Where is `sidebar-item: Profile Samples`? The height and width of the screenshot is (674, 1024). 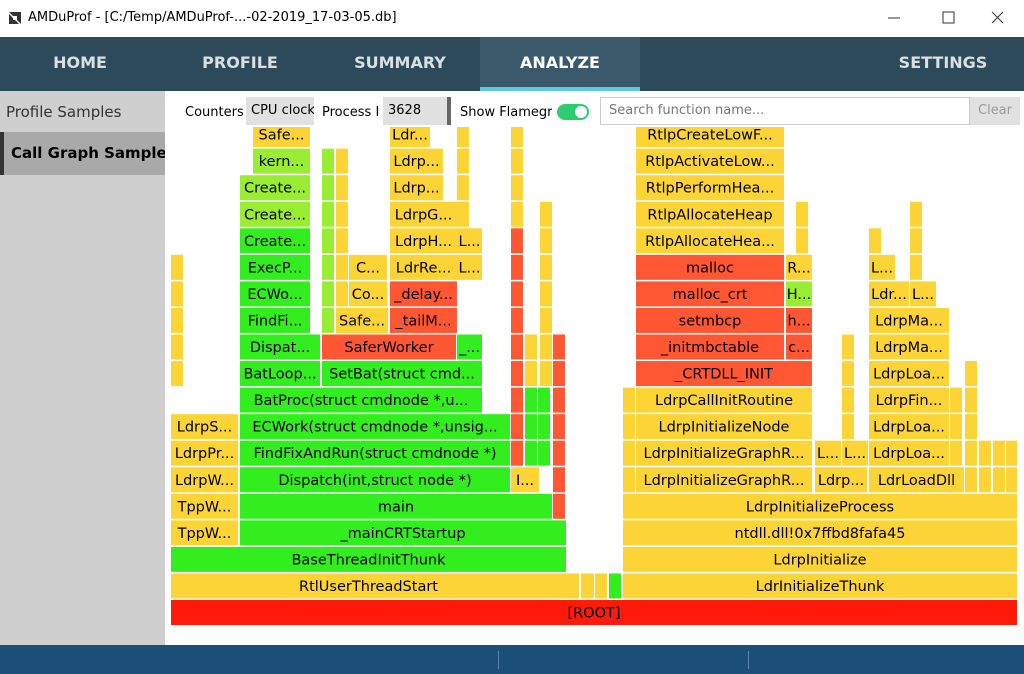 sidebar-item: Profile Samples is located at coordinates (64, 112).